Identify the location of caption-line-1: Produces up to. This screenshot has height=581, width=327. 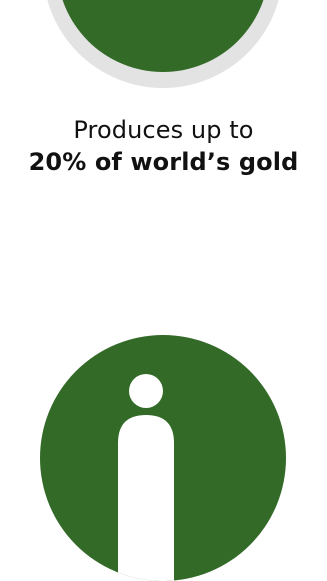
(163, 130).